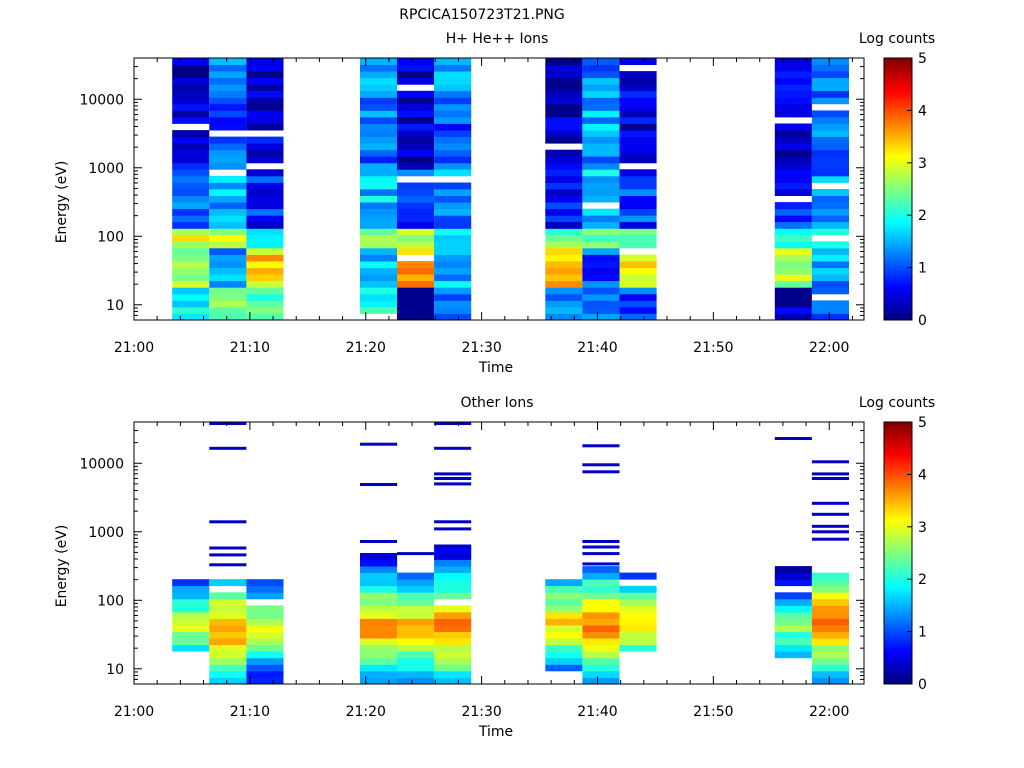 The image size is (1024, 768). What do you see at coordinates (713, 712) in the screenshot?
I see `x-tick-label: 21:50` at bounding box center [713, 712].